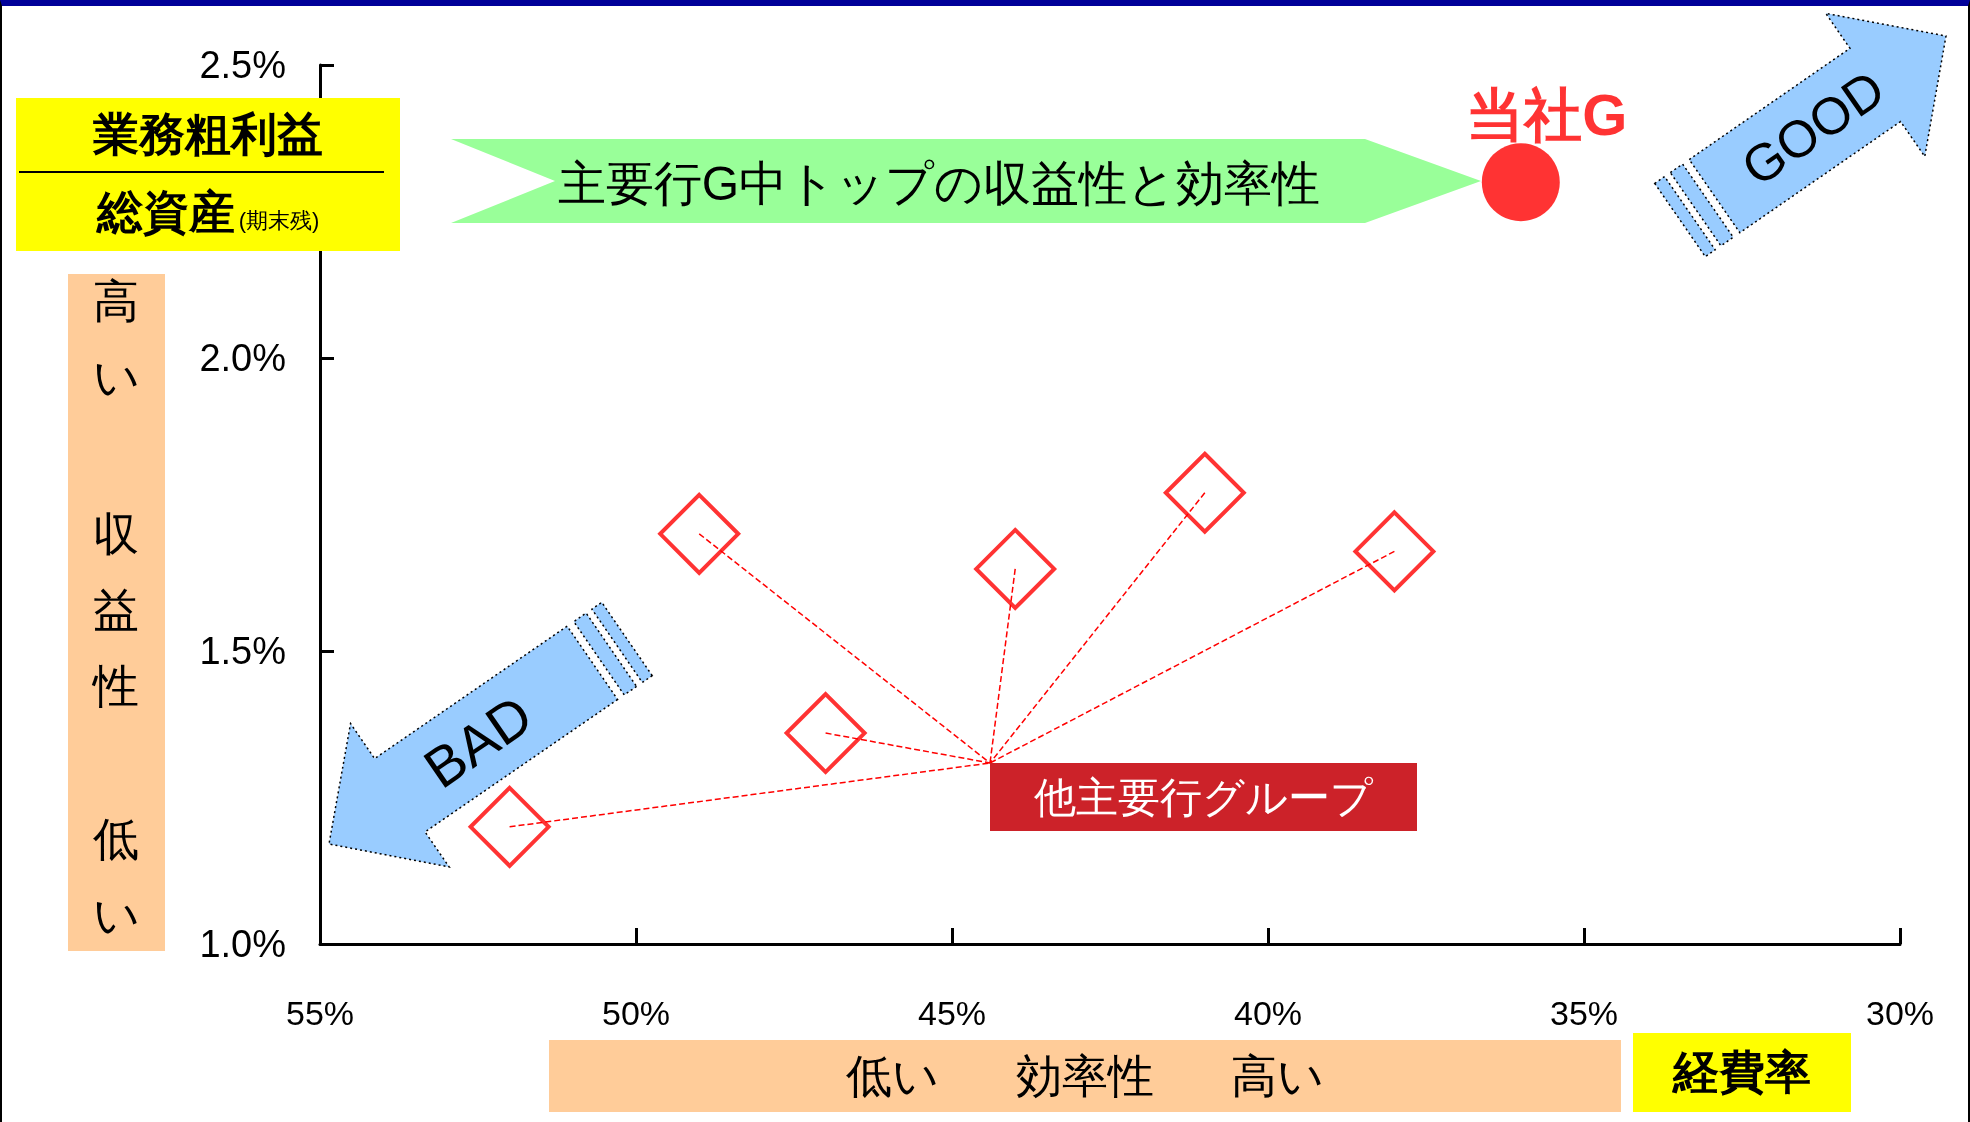 This screenshot has height=1122, width=1970. I want to click on x-axis-title: 経費率, so click(1742, 1072).